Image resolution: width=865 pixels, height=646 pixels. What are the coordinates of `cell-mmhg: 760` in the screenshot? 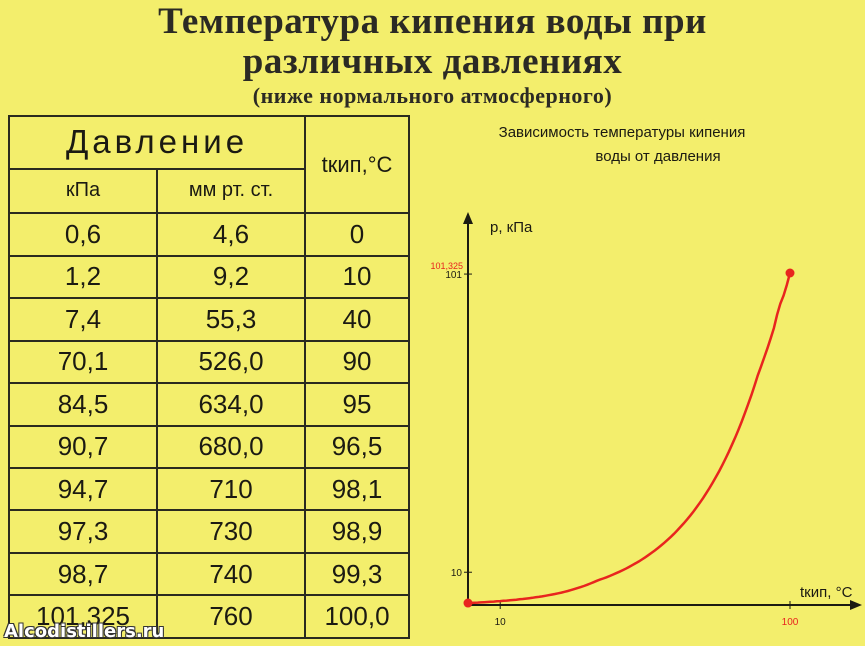 It's located at (231, 616).